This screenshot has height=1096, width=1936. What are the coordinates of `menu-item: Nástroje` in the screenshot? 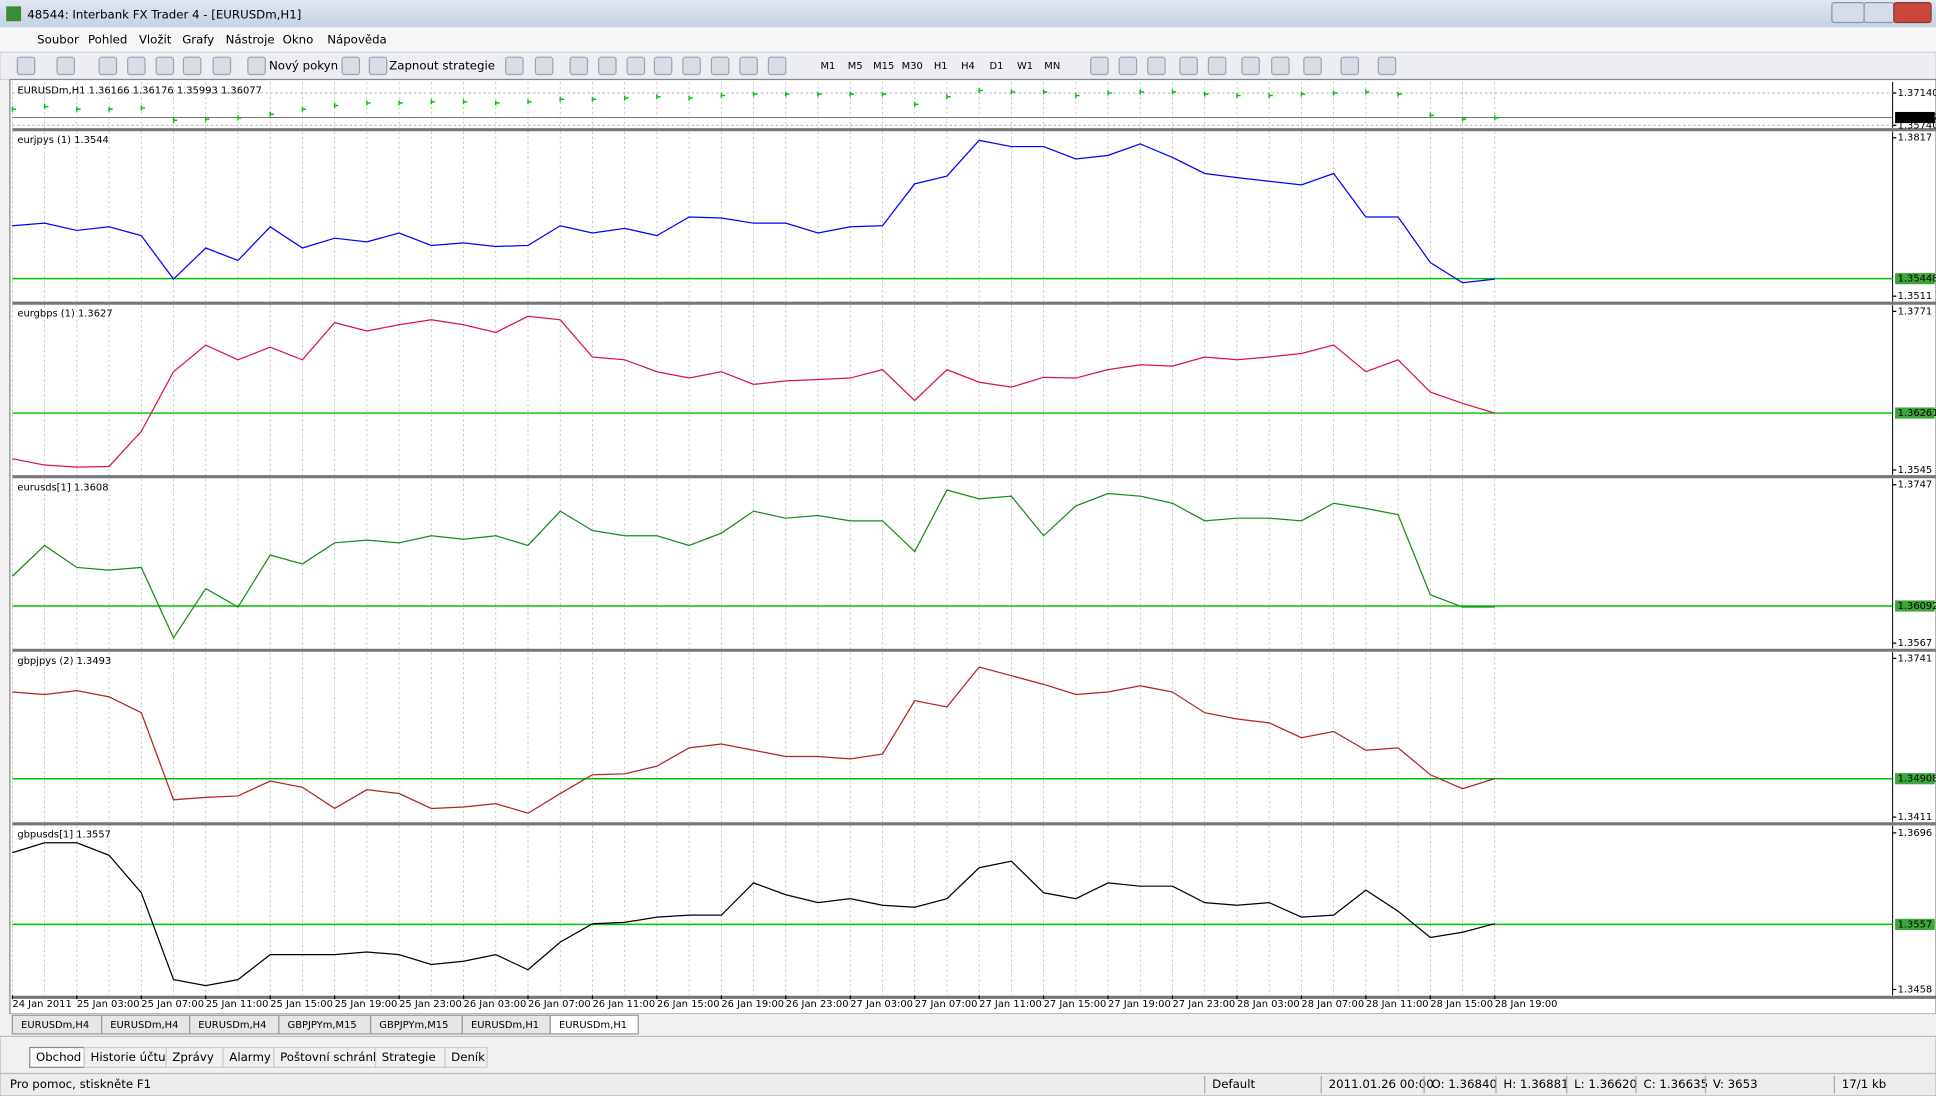 It's located at (250, 39).